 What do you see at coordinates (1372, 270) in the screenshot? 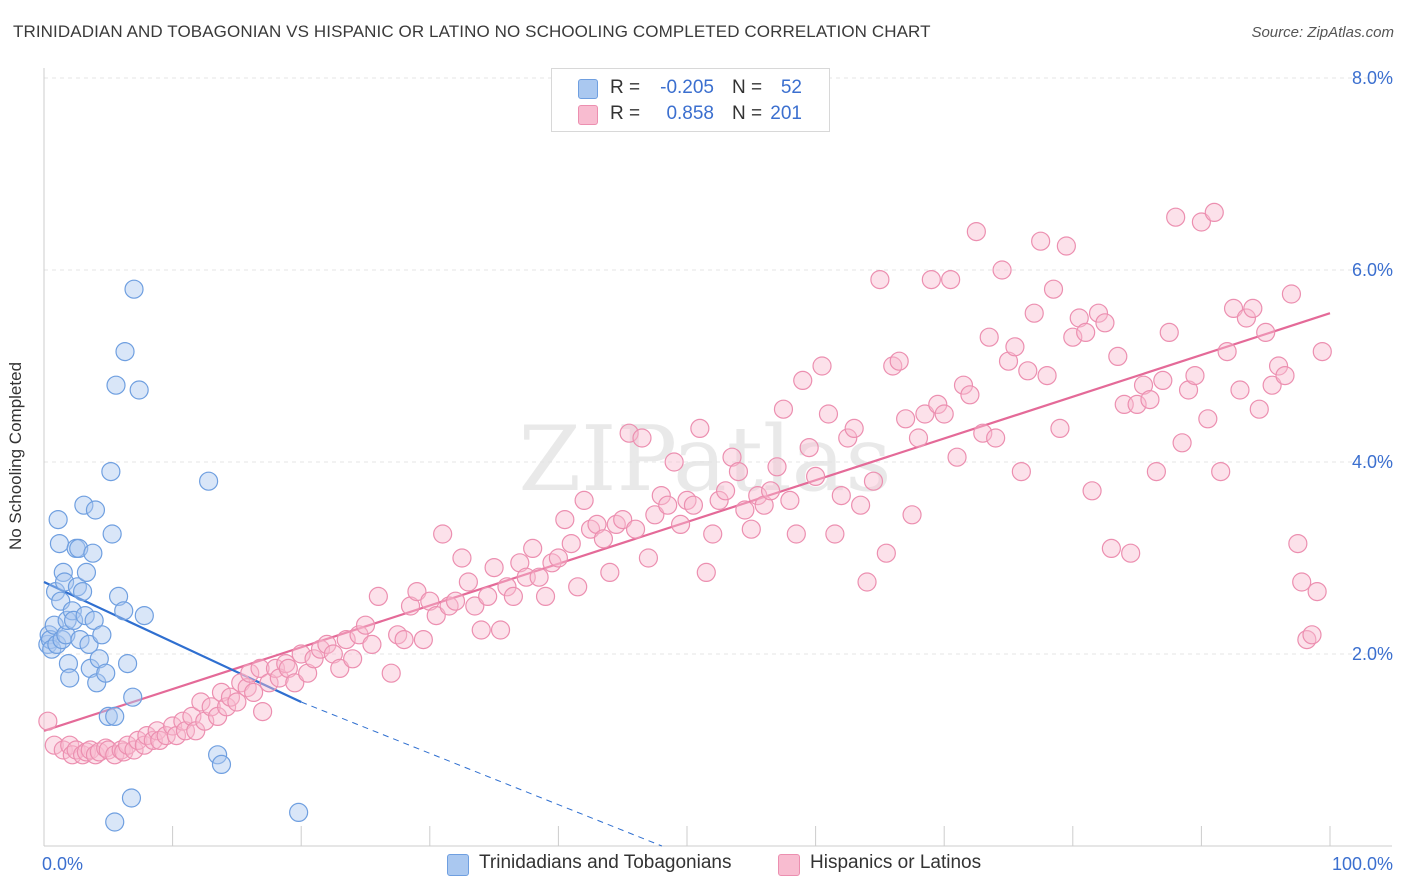
I see `y-tick-label: 6.0%` at bounding box center [1372, 270].